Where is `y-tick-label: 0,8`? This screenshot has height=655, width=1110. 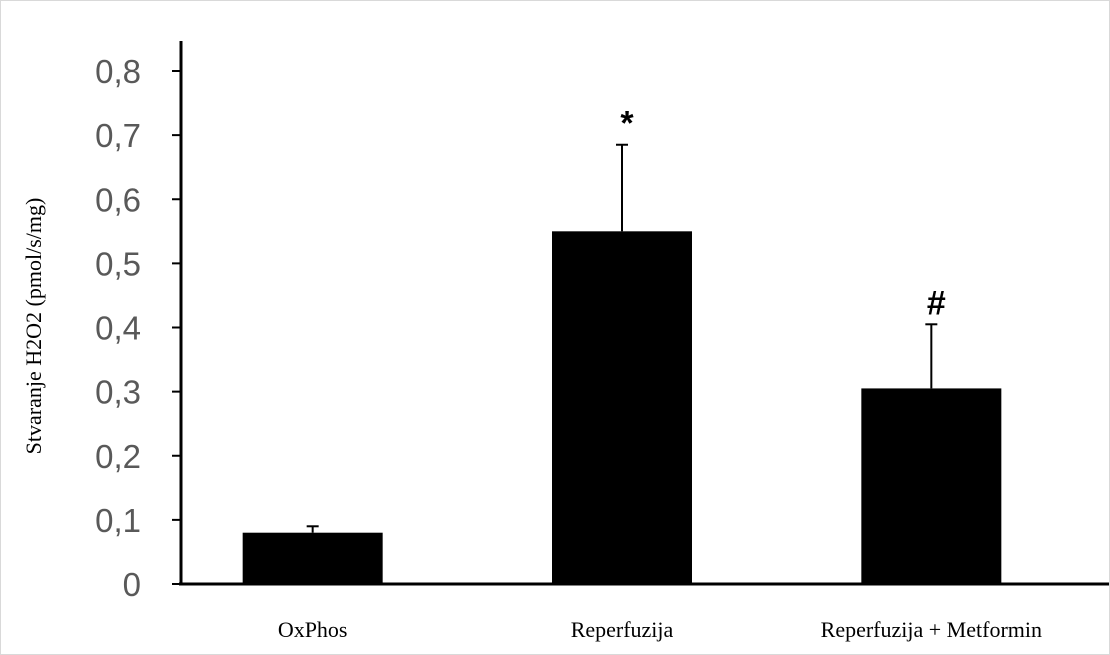 y-tick-label: 0,8 is located at coordinates (118, 71).